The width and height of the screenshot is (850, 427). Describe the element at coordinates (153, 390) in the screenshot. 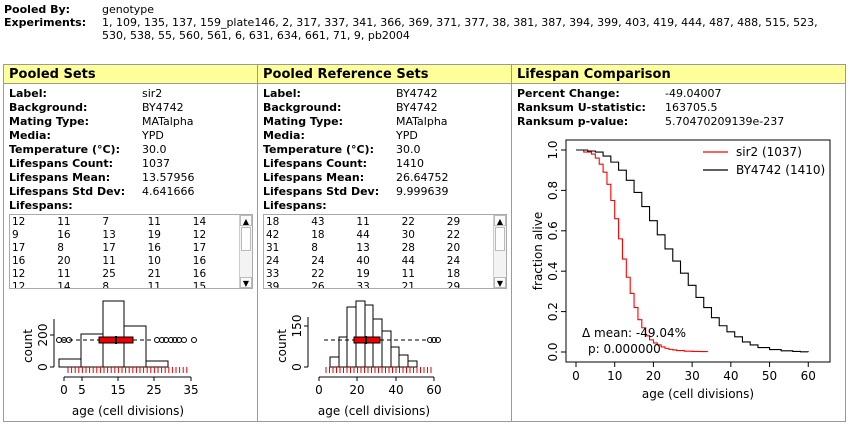

I see `xtick: 25` at that location.